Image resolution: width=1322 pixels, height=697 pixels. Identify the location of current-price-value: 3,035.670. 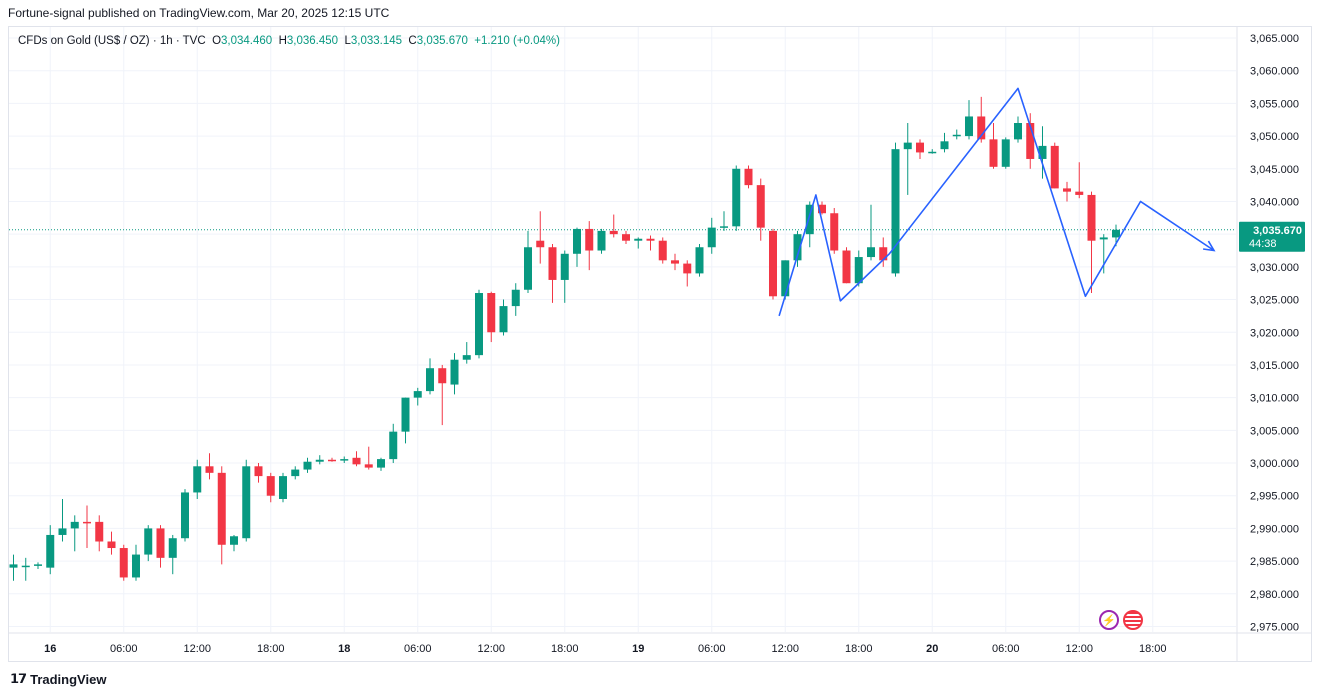
(1277, 231).